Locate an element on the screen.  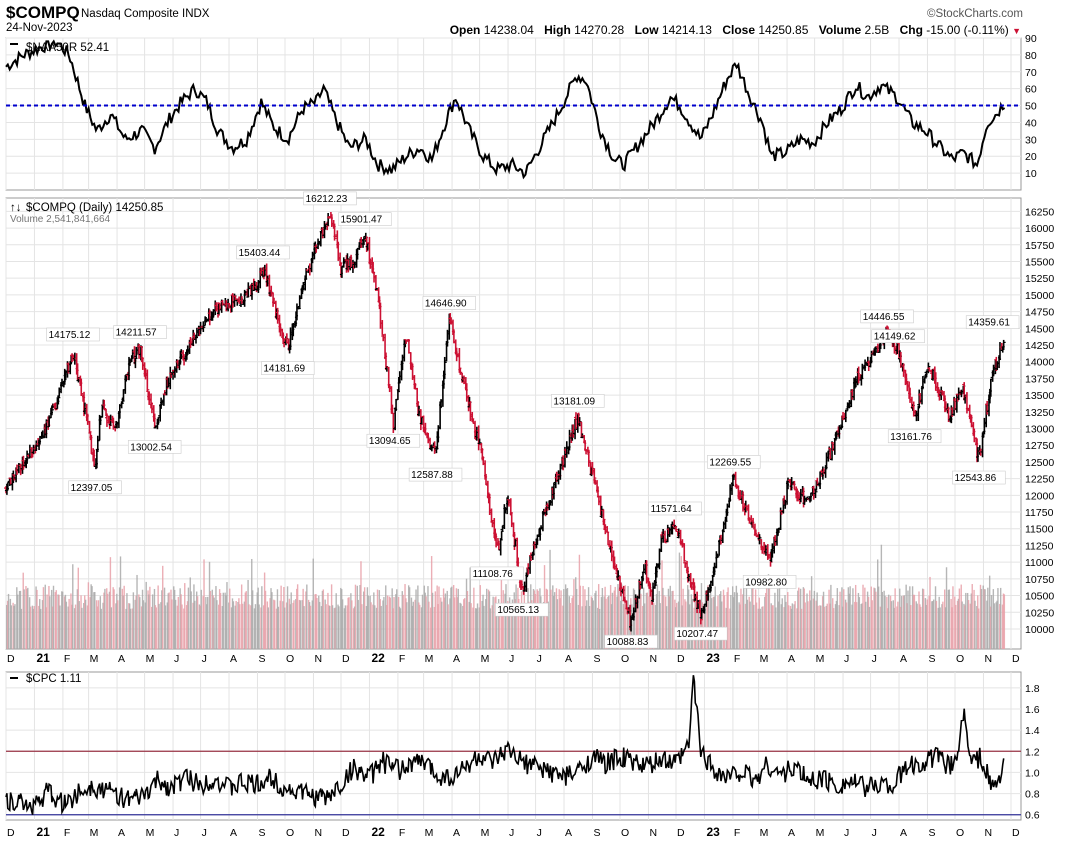
y-tick-label: 15000 is located at coordinates (1039, 296).